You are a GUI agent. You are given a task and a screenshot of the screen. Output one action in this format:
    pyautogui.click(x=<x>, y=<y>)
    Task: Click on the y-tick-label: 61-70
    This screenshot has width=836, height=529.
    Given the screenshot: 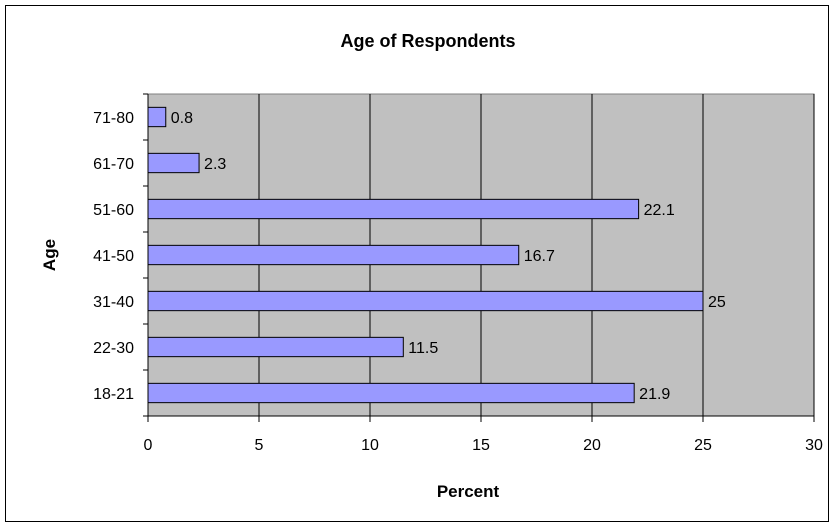 What is the action you would take?
    pyautogui.click(x=113, y=164)
    